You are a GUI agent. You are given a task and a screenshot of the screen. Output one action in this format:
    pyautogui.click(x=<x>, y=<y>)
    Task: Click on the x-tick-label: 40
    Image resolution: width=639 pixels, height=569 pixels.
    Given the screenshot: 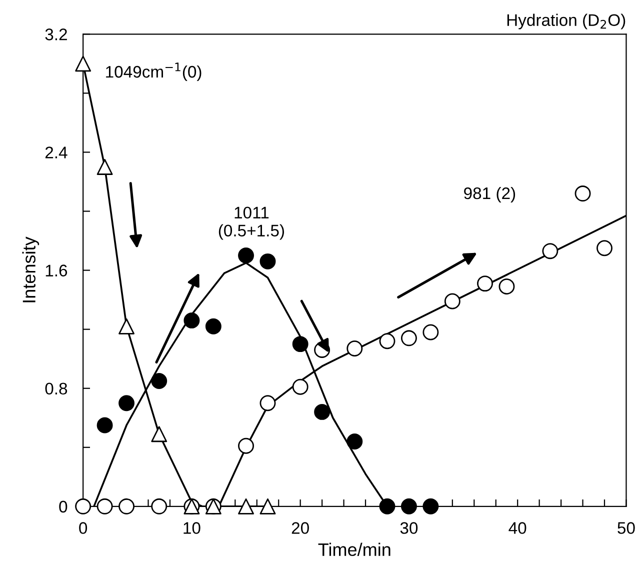 What is the action you would take?
    pyautogui.click(x=517, y=528)
    